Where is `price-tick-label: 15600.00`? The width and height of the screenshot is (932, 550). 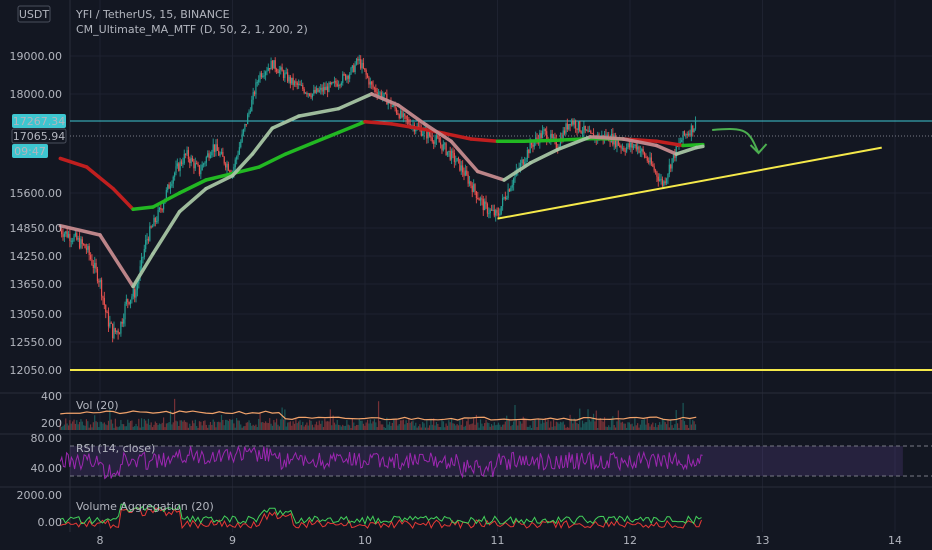 price-tick-label: 15600.00 is located at coordinates (36, 193).